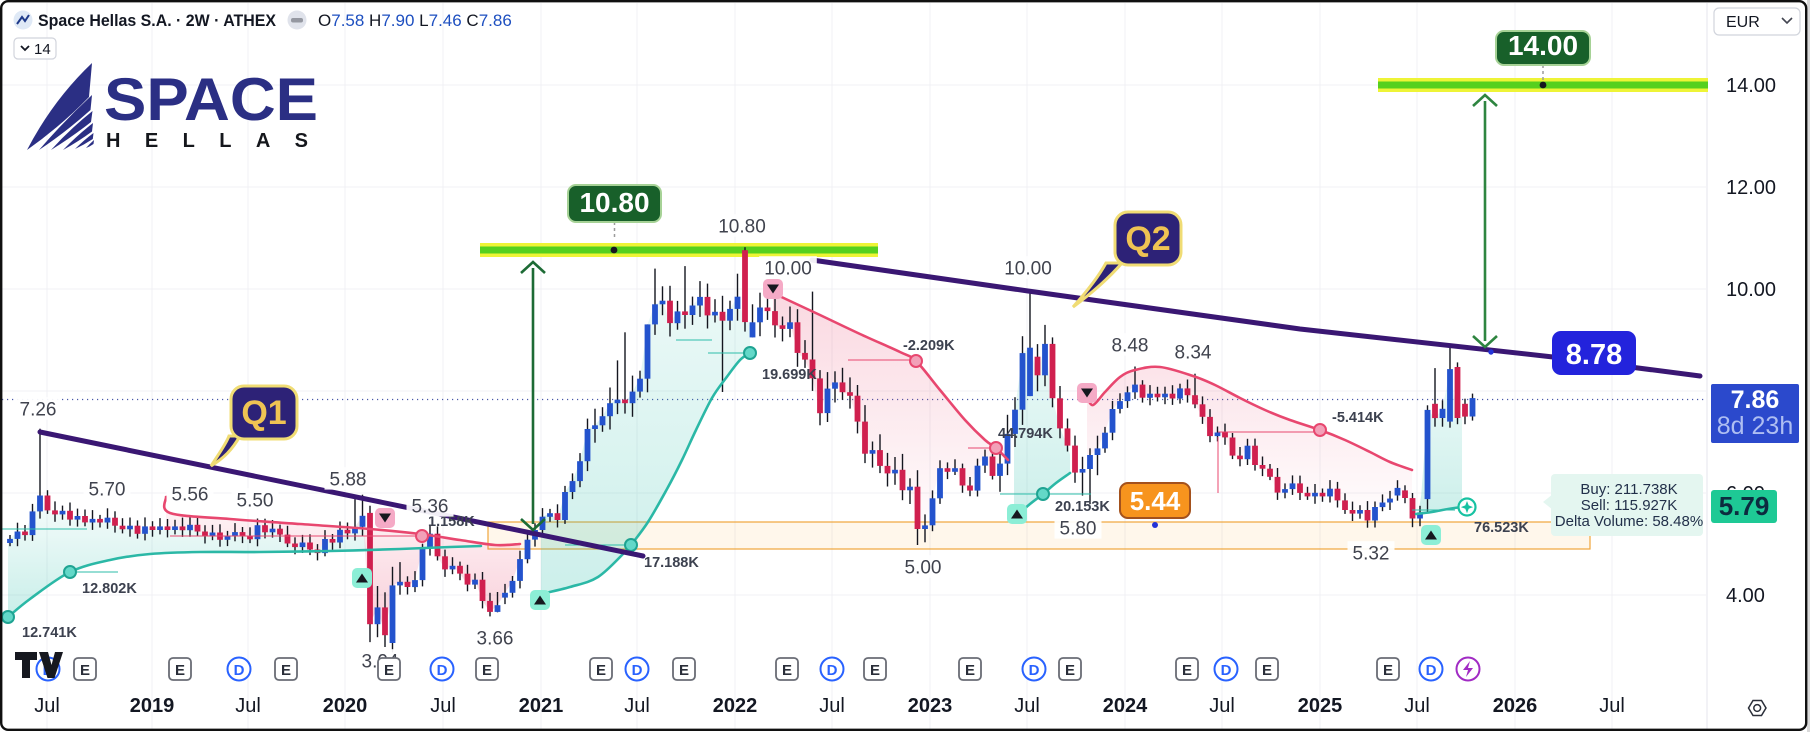  Describe the element at coordinates (263, 413) in the screenshot. I see `svg-text: Q1` at that location.